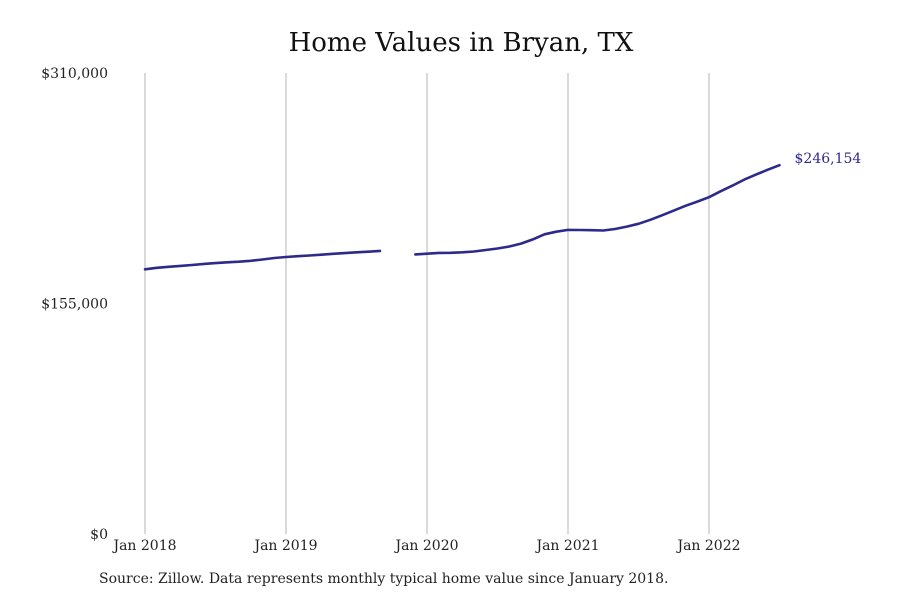  Describe the element at coordinates (461, 43) in the screenshot. I see `chart-title: Home Values in Bryan, TX` at that location.